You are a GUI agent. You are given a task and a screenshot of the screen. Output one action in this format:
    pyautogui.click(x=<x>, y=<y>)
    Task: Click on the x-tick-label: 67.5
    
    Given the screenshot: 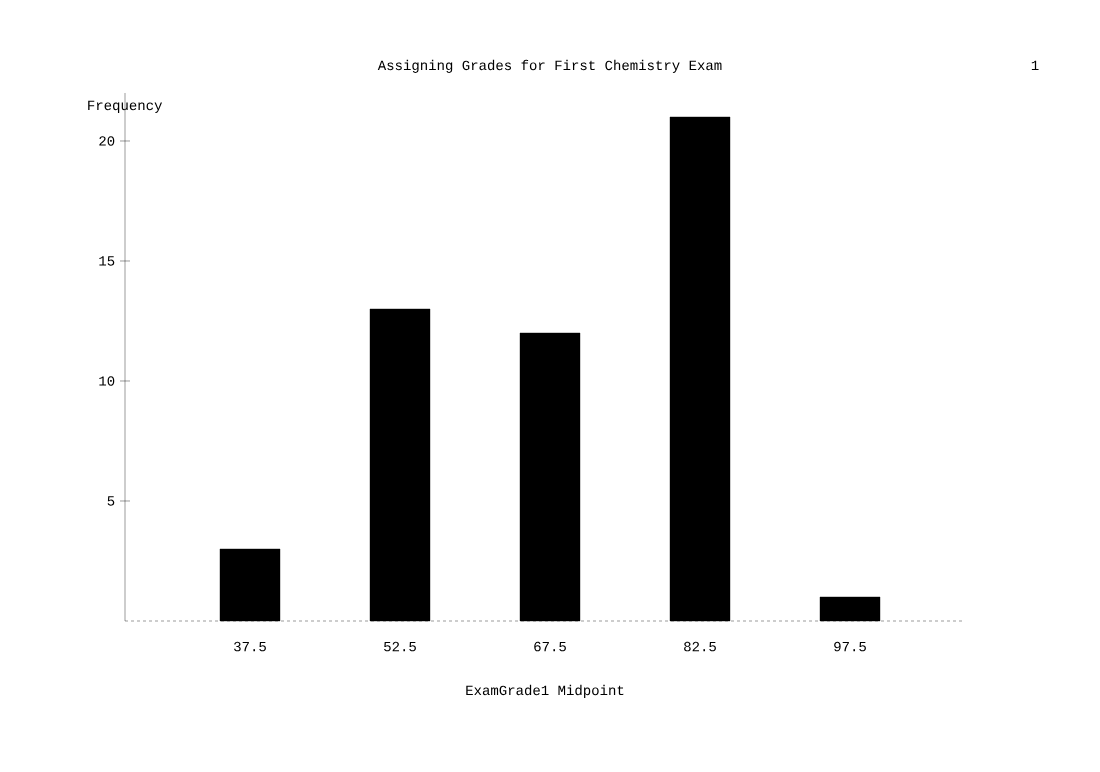 What is the action you would take?
    pyautogui.click(x=550, y=646)
    